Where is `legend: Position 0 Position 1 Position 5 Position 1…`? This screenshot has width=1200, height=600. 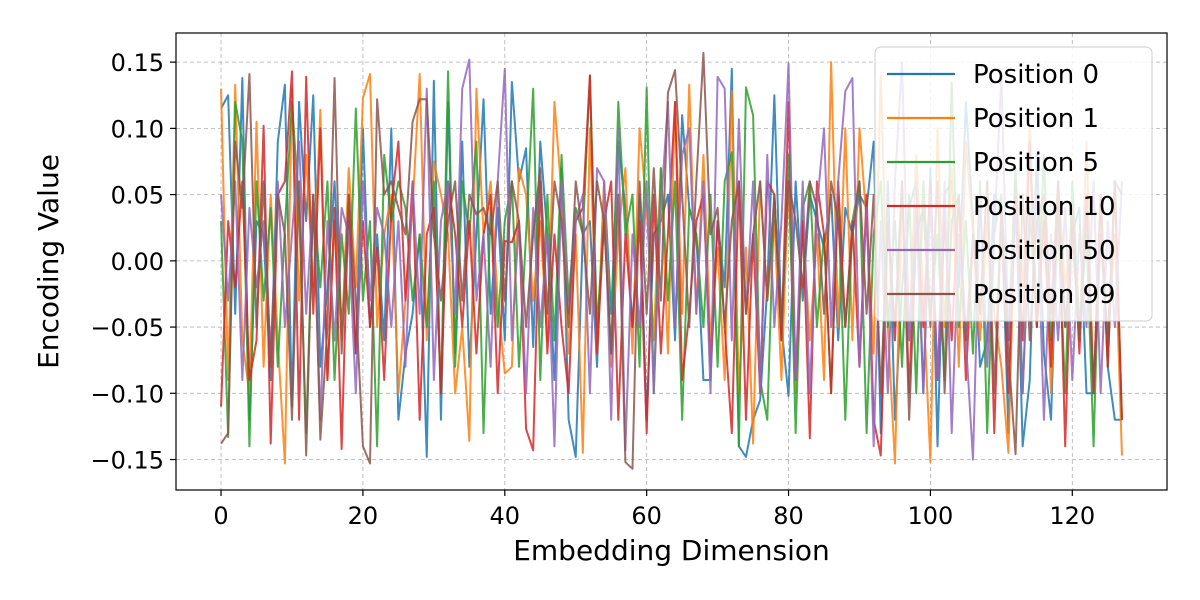 legend: Position 0 Position 1 Position 5 Position 1… is located at coordinates (1013, 184).